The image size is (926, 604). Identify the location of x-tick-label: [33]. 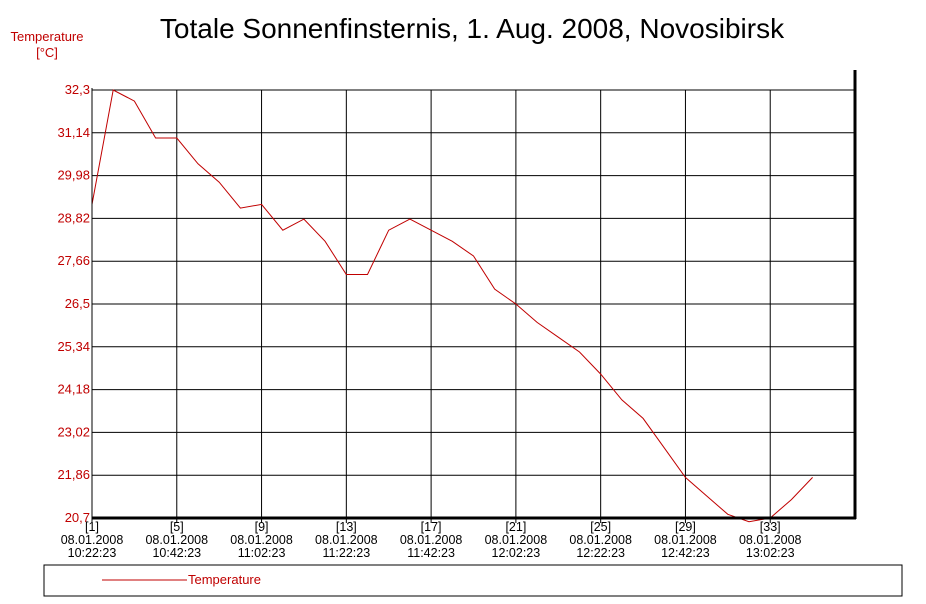
(770, 527).